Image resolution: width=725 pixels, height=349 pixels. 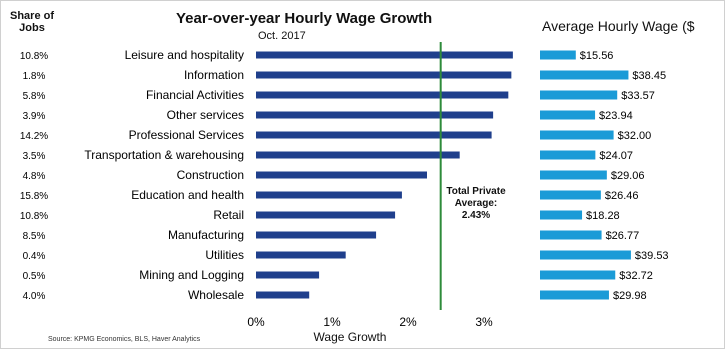 What do you see at coordinates (603, 216) in the screenshot?
I see `hourly-wage-label: $18.28` at bounding box center [603, 216].